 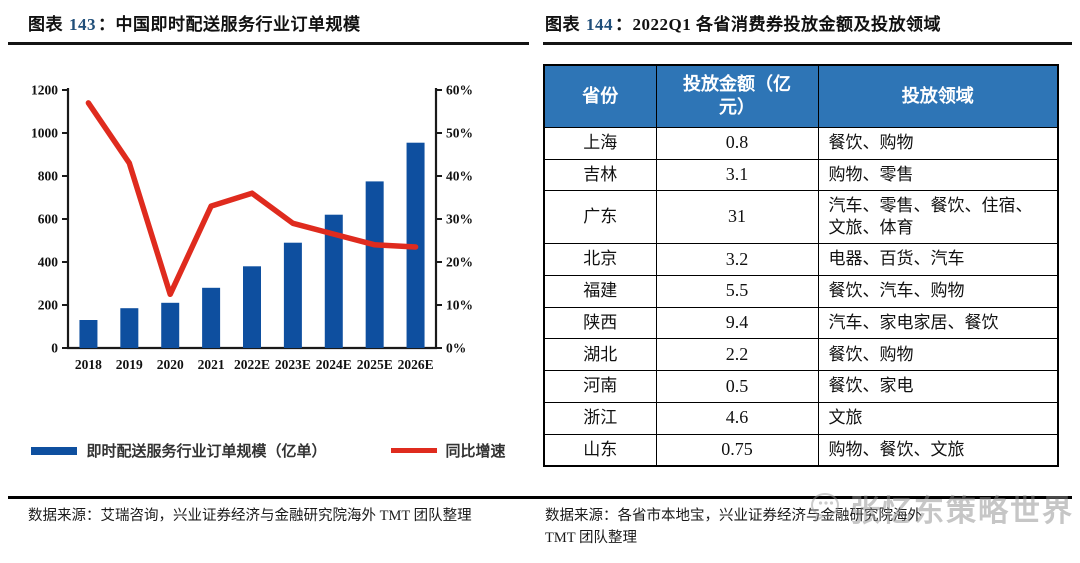 What do you see at coordinates (54, 450) in the screenshot?
I see `bar-series-swatch` at bounding box center [54, 450].